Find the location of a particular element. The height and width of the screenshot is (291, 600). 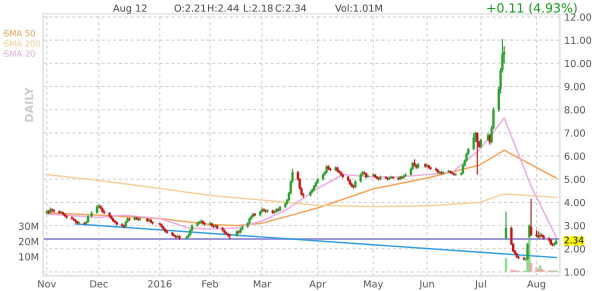

x-tick-label: Aug is located at coordinates (536, 285).